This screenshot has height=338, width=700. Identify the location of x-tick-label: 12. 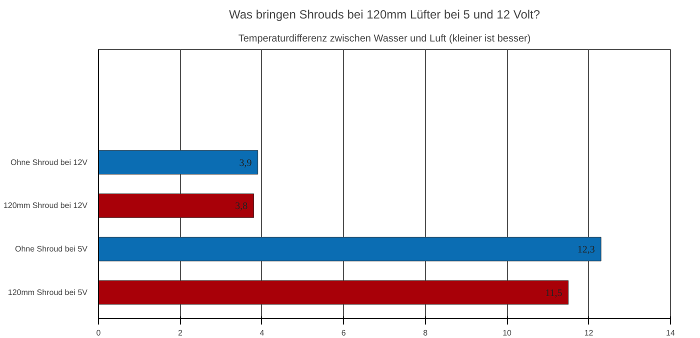
(589, 333).